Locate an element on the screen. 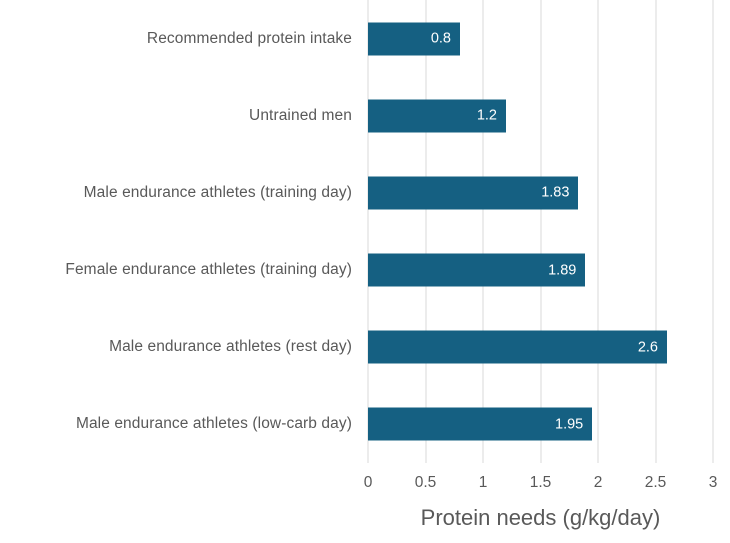  bar: 1.83 is located at coordinates (473, 193).